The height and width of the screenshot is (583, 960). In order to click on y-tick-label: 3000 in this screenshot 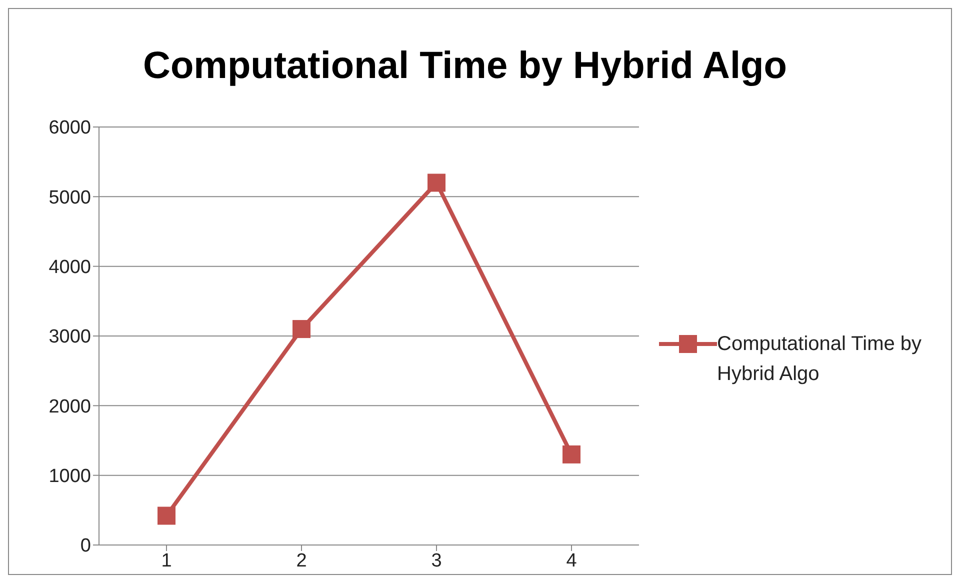, I will do `click(69, 337)`.